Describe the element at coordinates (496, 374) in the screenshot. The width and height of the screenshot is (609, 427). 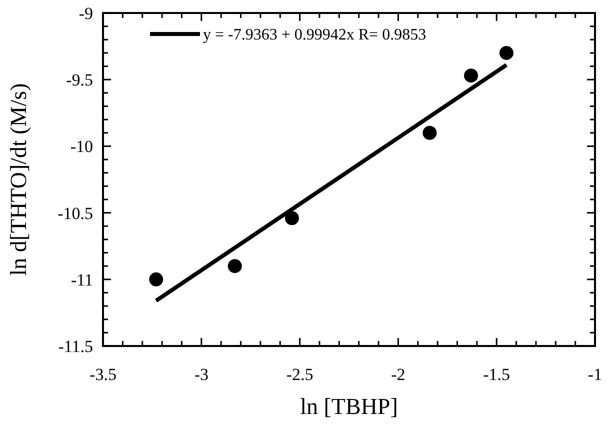
I see `x-tick-label: -1.5` at that location.